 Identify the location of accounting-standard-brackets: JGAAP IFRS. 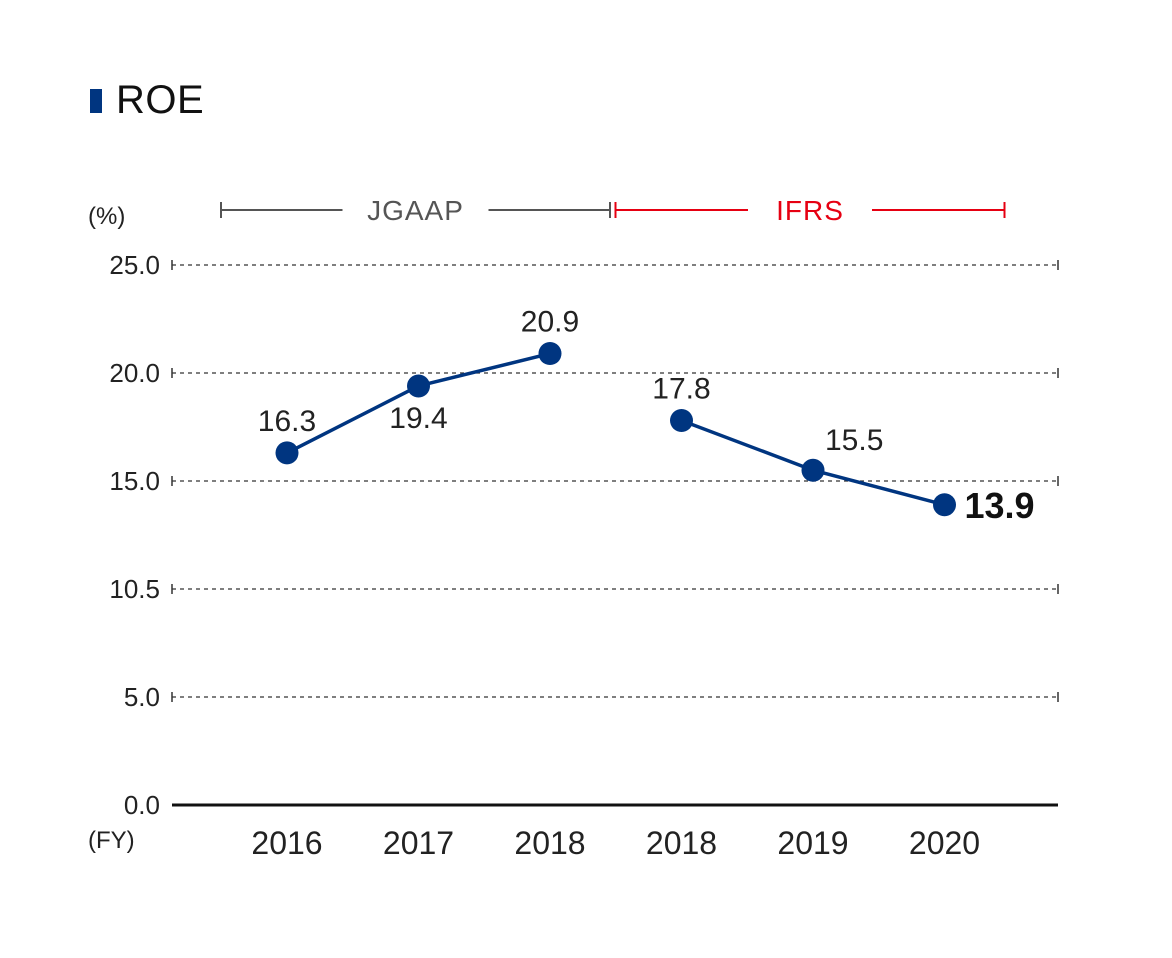
(613, 210).